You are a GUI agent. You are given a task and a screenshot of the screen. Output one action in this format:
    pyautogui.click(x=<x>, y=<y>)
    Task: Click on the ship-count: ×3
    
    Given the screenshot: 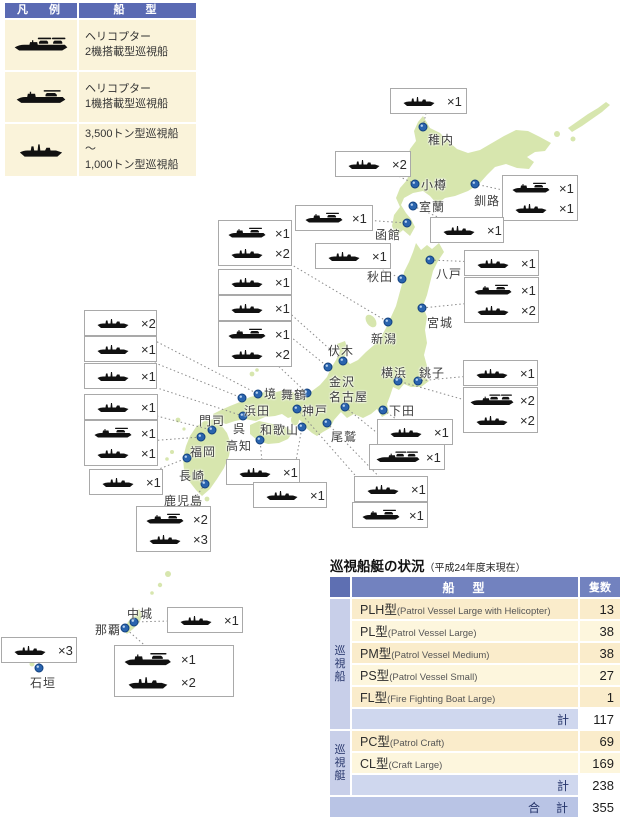 What is the action you would take?
    pyautogui.click(x=65, y=650)
    